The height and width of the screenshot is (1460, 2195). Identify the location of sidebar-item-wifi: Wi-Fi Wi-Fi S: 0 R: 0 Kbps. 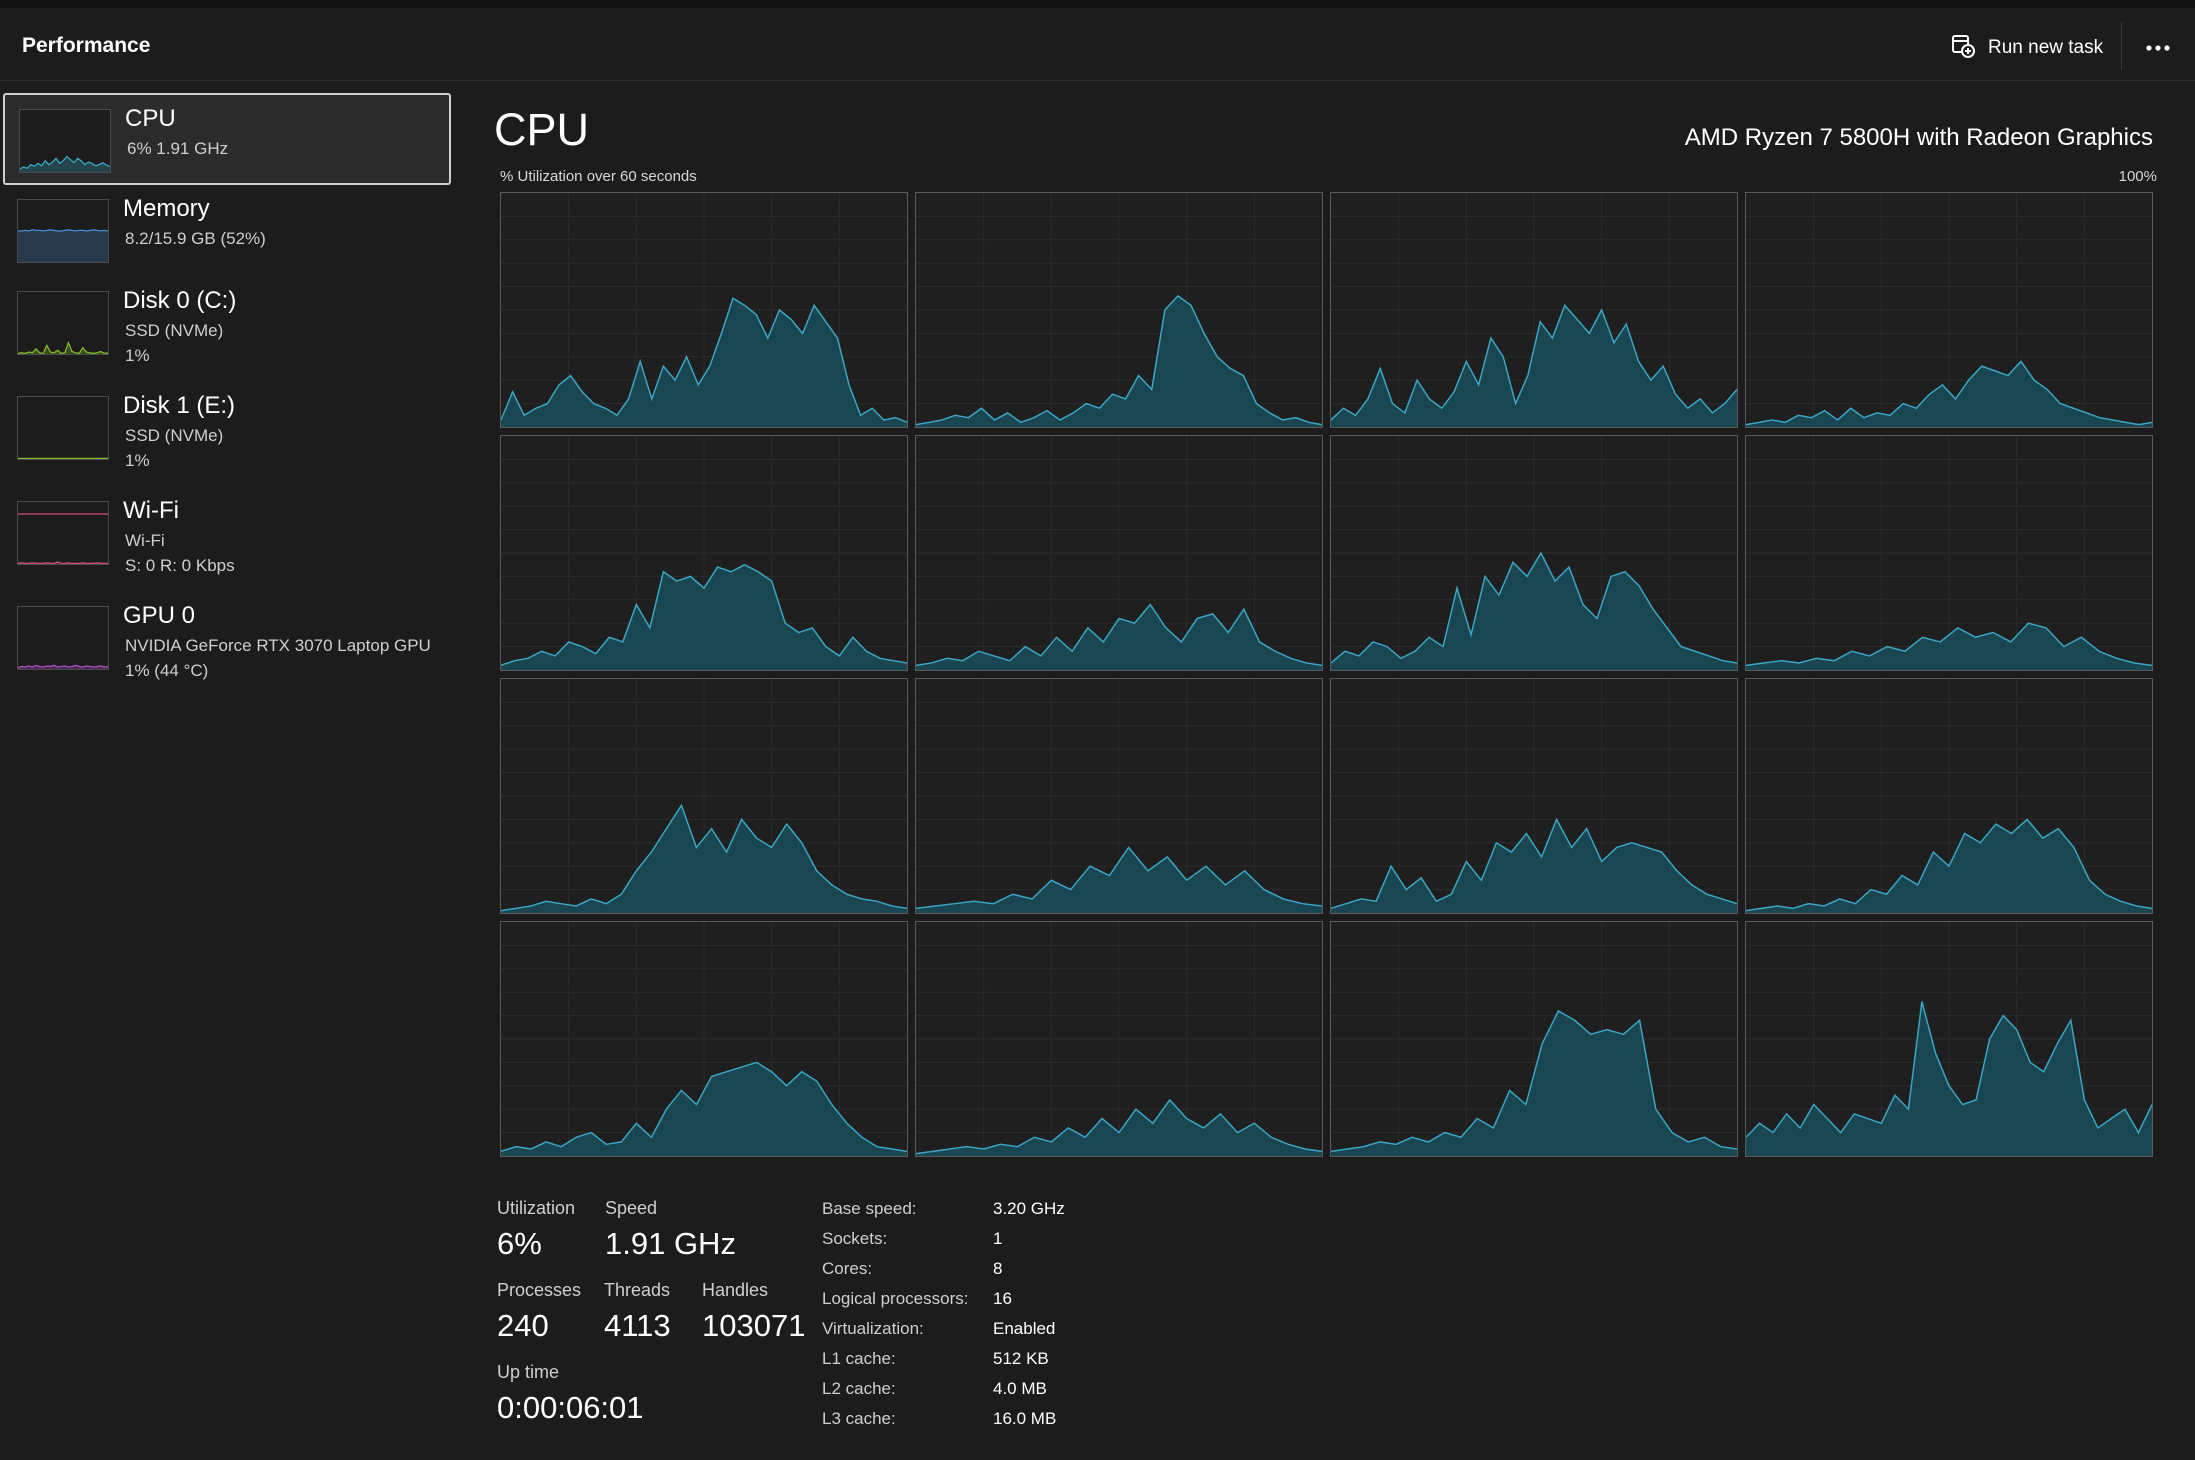
(227, 533).